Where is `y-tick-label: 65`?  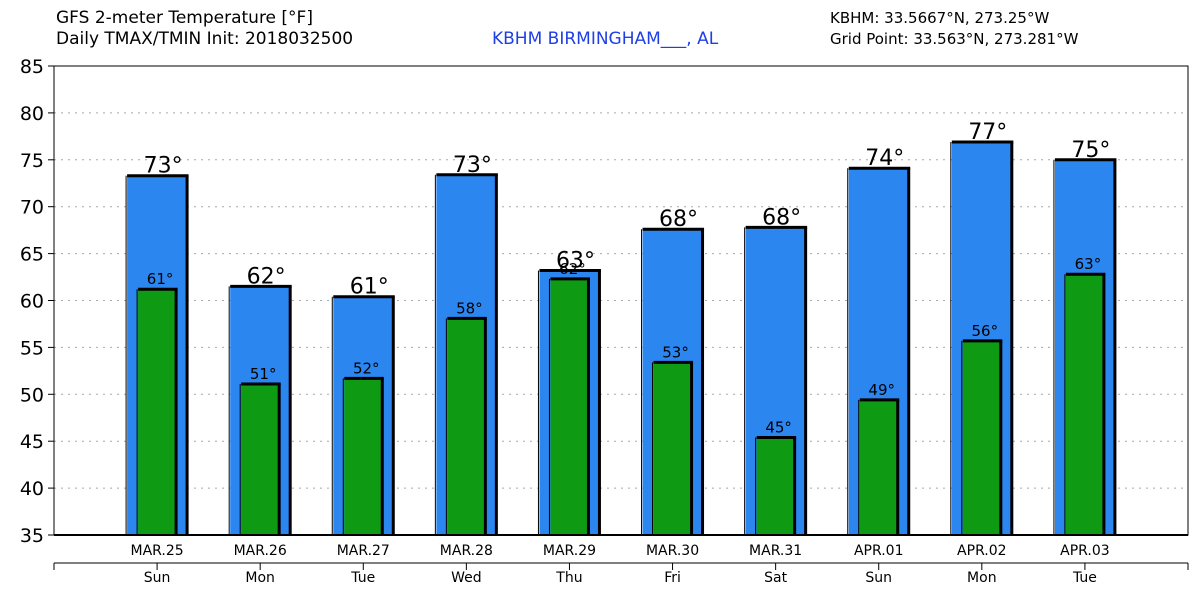
y-tick-label: 65 is located at coordinates (32, 255).